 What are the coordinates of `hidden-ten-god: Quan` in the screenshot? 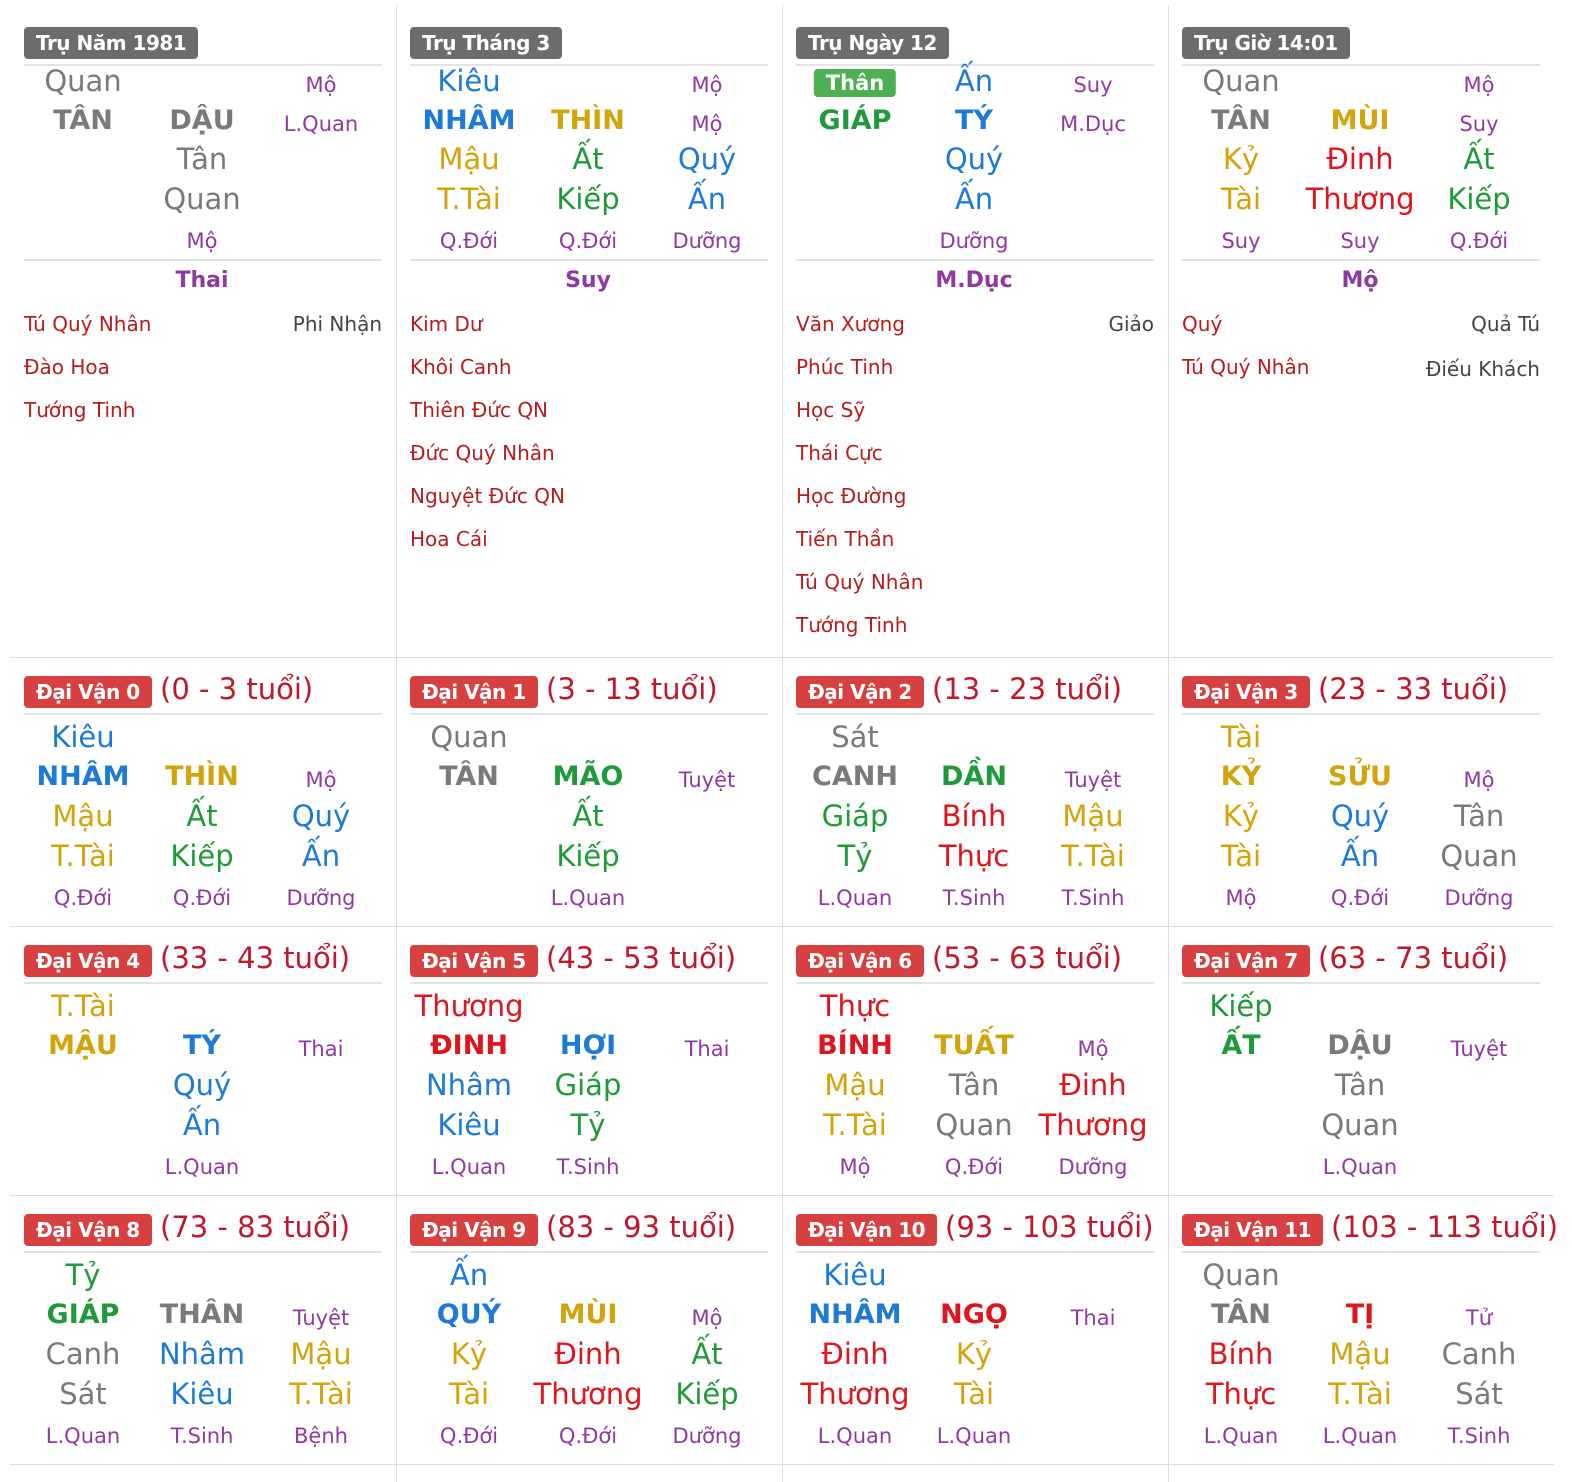 It's located at (974, 1125).